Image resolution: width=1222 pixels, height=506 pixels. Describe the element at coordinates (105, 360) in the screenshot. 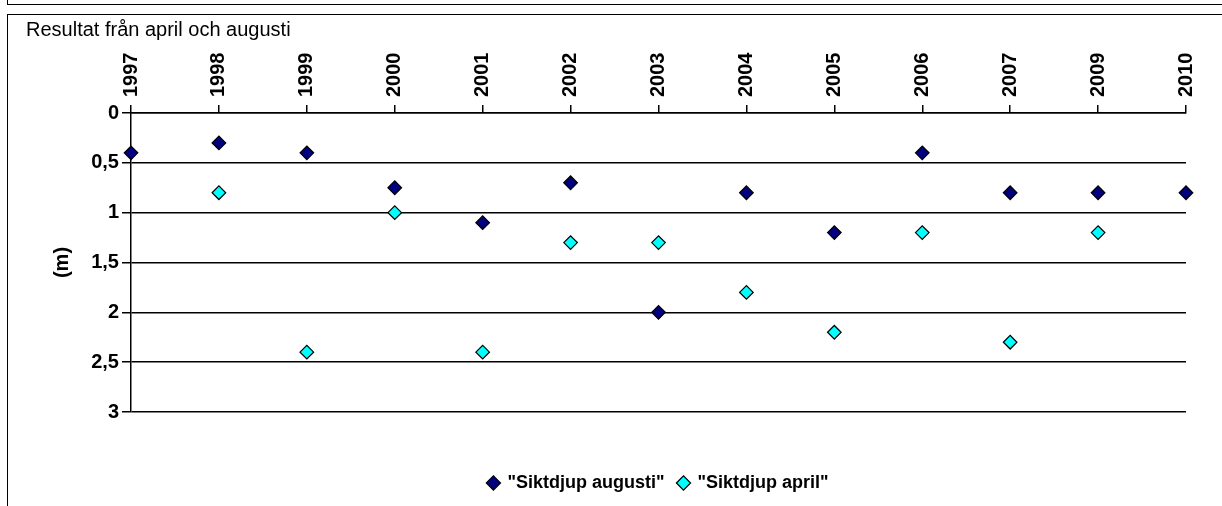

I see `y-tick-label: 2,5` at that location.